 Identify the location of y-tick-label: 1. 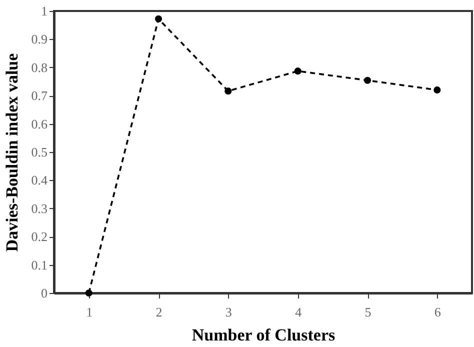
(44, 11).